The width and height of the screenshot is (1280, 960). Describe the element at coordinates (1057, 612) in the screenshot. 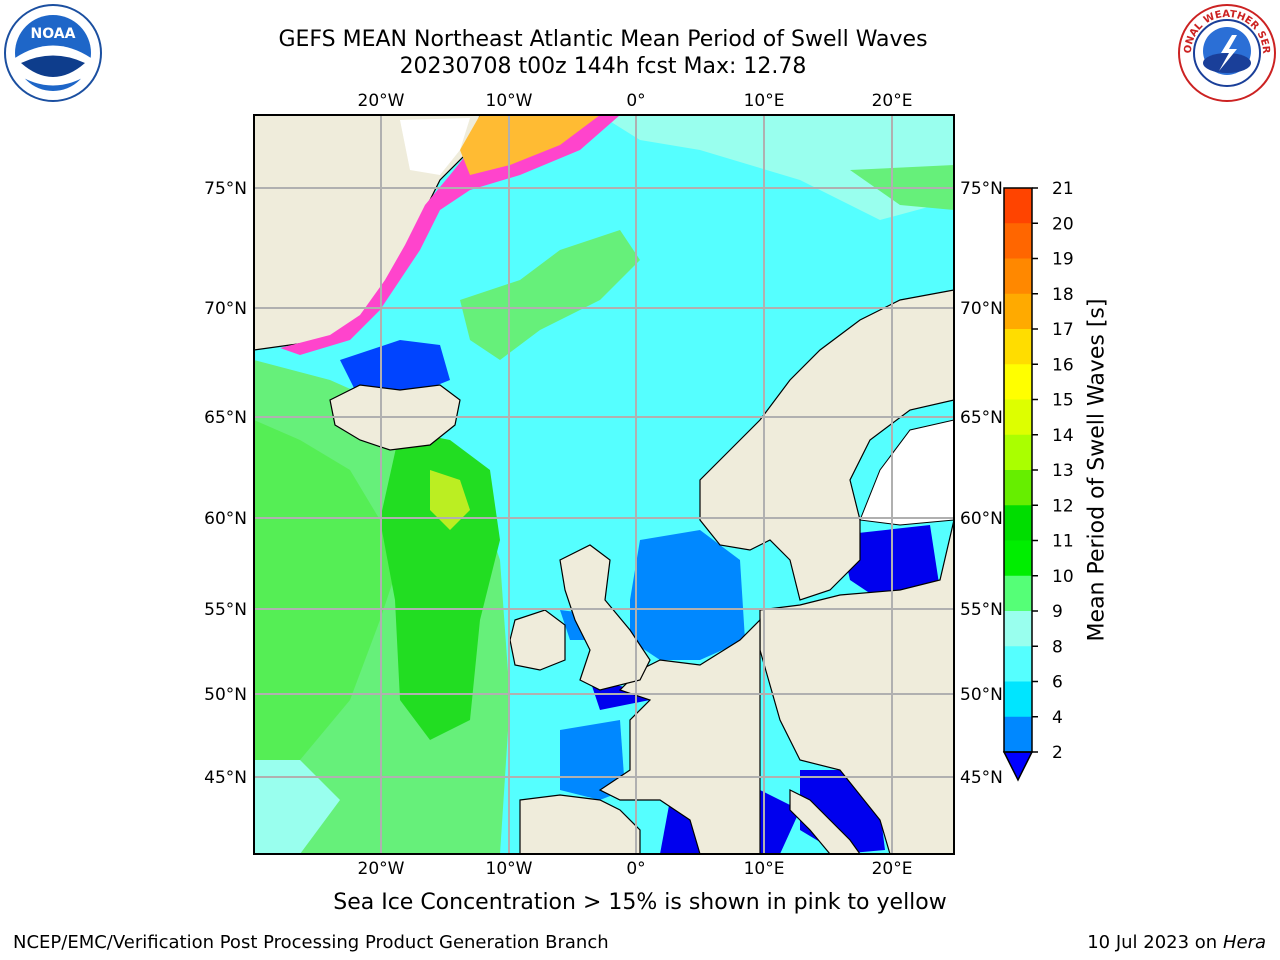

I see `colorbar-tick-label: 9` at that location.